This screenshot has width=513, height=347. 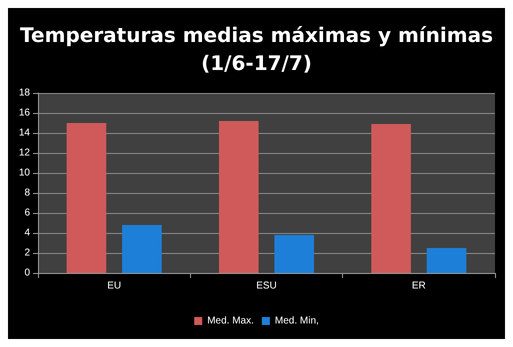 I want to click on x-tick-label: EU, so click(x=114, y=286).